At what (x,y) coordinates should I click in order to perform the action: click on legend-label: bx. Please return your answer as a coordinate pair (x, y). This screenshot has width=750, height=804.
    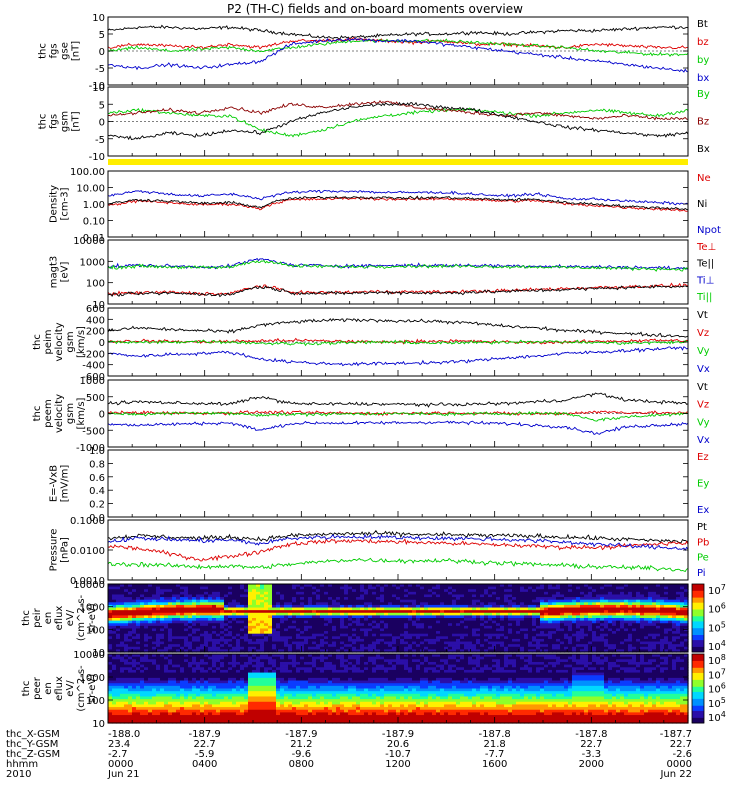
    Looking at the image, I should click on (703, 78).